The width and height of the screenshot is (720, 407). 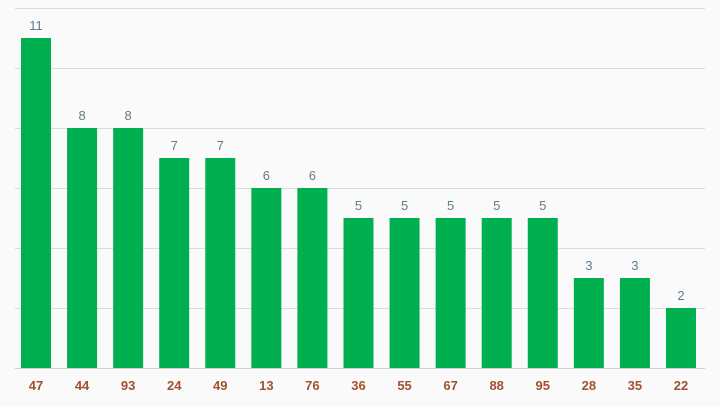 I want to click on x-tick-label-35: 35, so click(x=635, y=385).